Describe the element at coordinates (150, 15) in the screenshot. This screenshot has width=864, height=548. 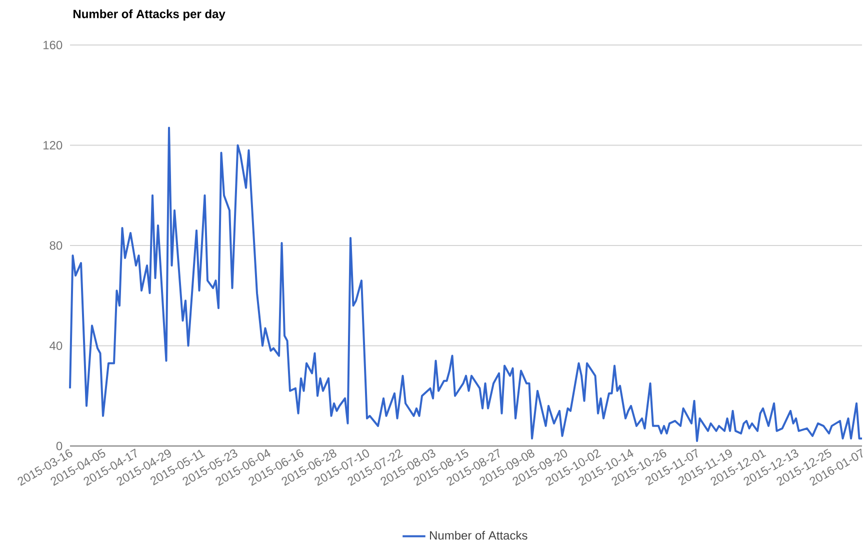
I see `chart-title: Number of Attacks per day` at that location.